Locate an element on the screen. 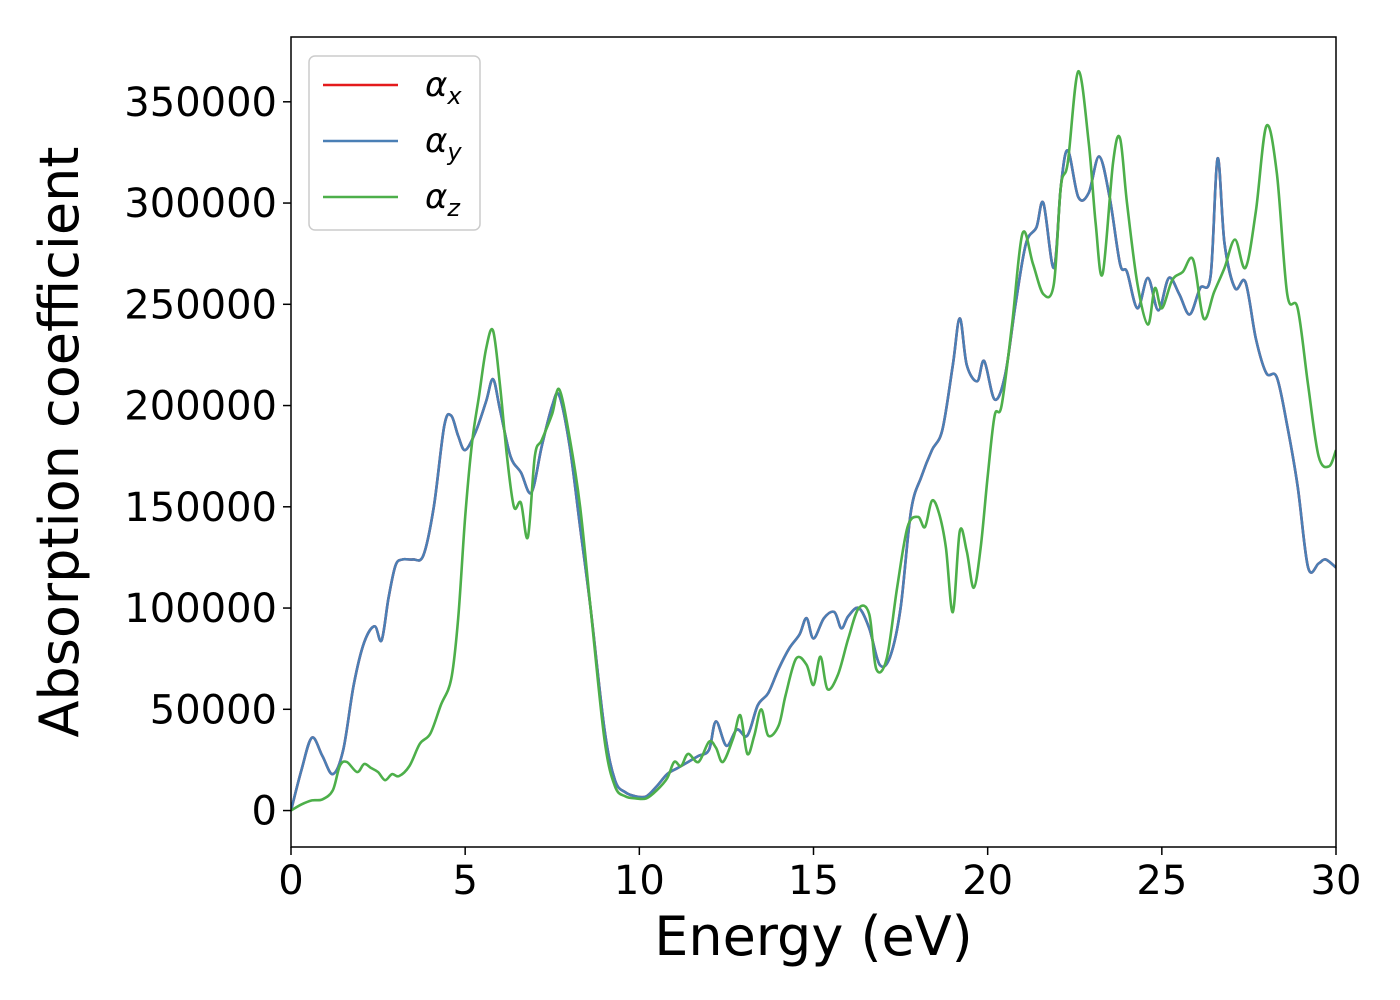  y-tick-label: 350000 is located at coordinates (200, 103).